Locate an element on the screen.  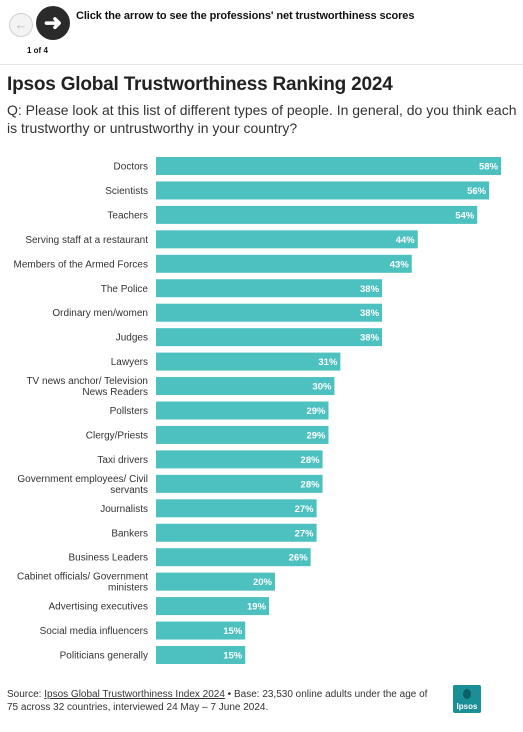
category-label-4: Members of the Armed Forces is located at coordinates (81, 264).